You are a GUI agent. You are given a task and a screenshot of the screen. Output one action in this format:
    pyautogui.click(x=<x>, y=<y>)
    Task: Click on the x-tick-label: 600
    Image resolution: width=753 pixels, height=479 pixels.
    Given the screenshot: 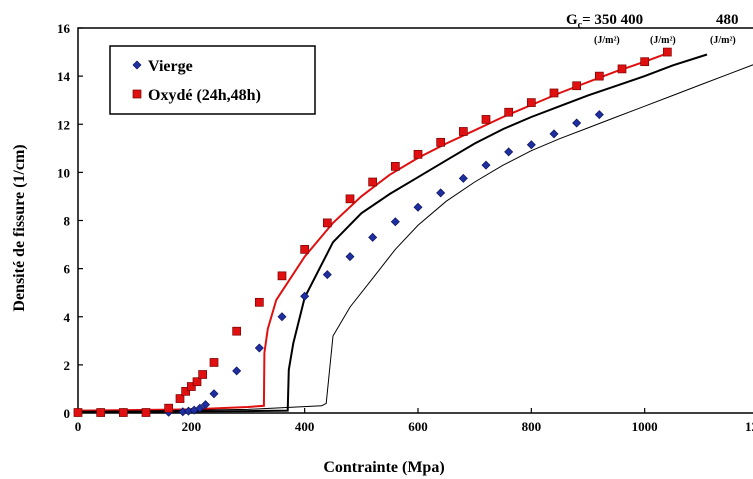 What is the action you would take?
    pyautogui.click(x=418, y=426)
    